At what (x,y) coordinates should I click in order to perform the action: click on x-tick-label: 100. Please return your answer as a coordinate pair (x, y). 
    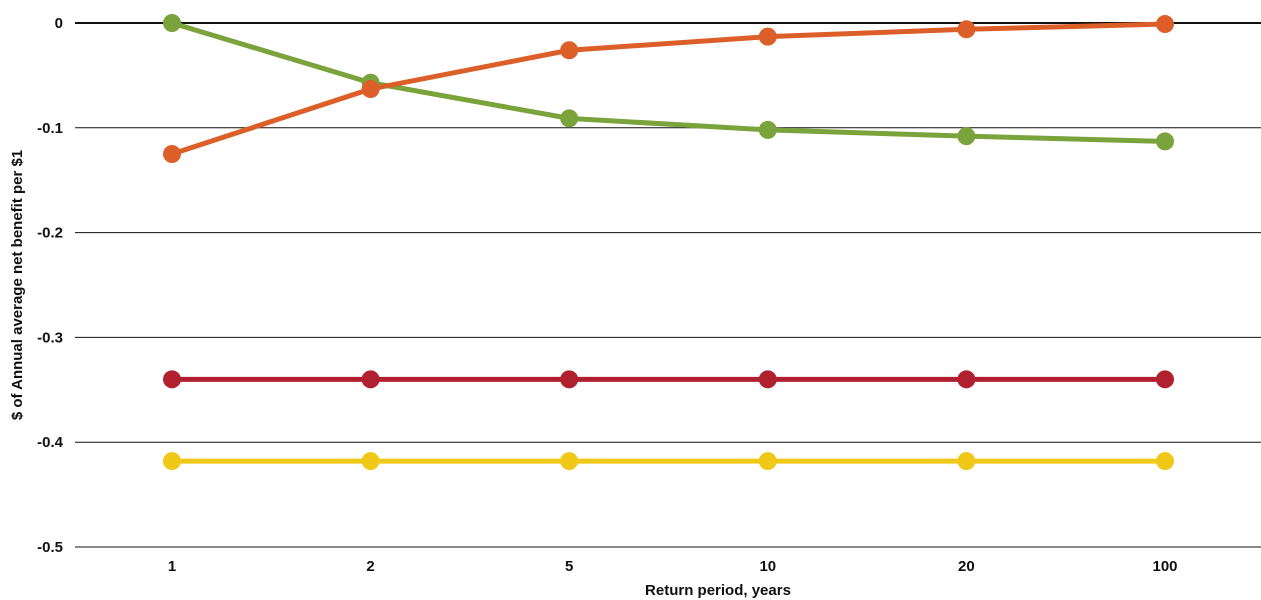
    Looking at the image, I should click on (1164, 566).